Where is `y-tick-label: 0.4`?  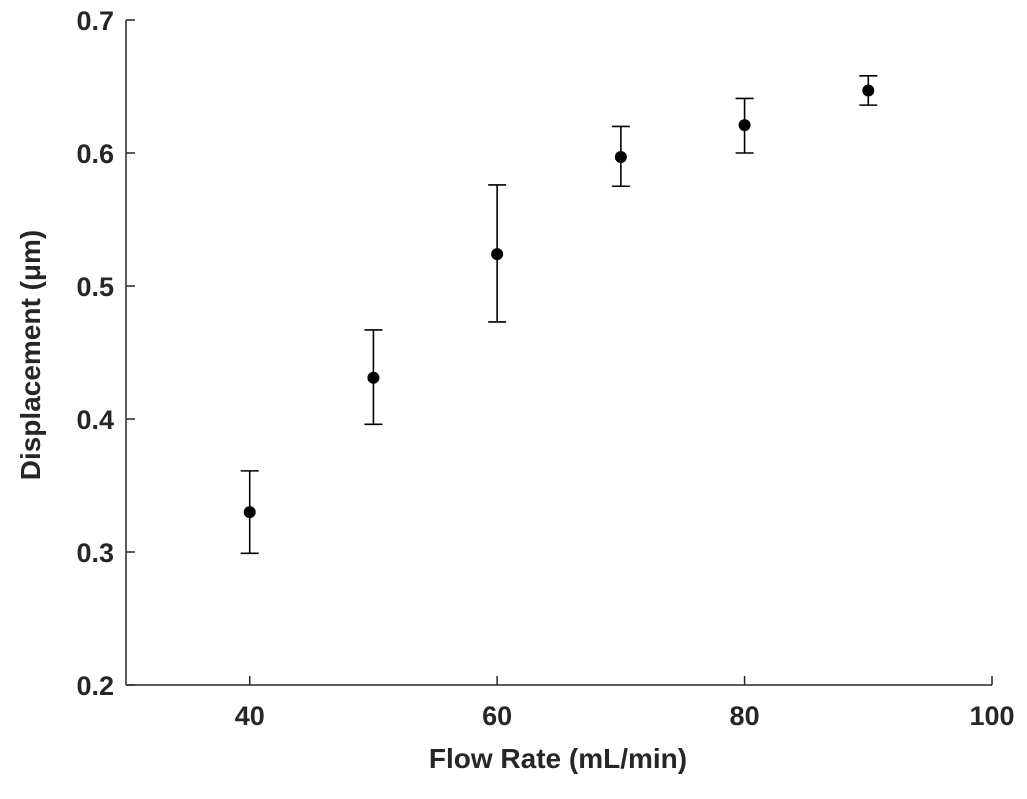
y-tick-label: 0.4 is located at coordinates (95, 420).